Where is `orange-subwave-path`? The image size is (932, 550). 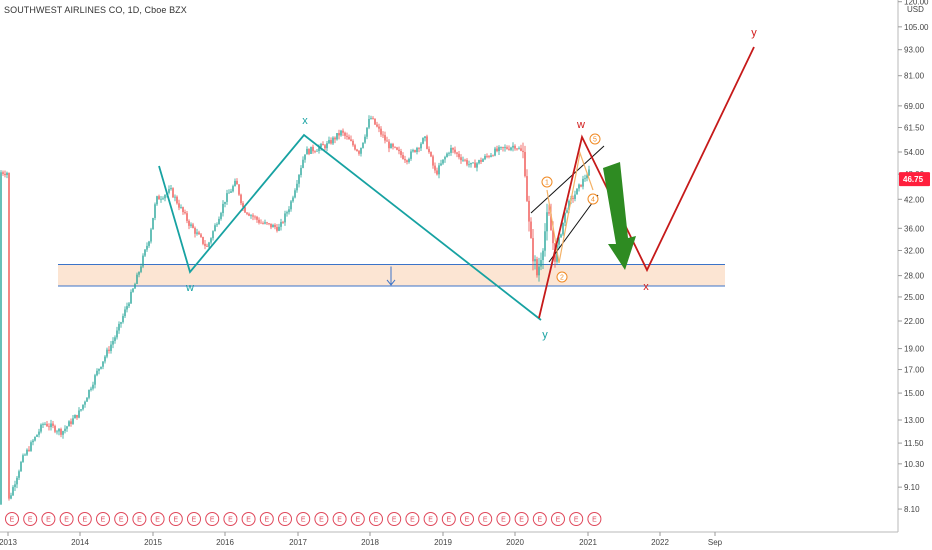
orange-subwave-path is located at coordinates (570, 207).